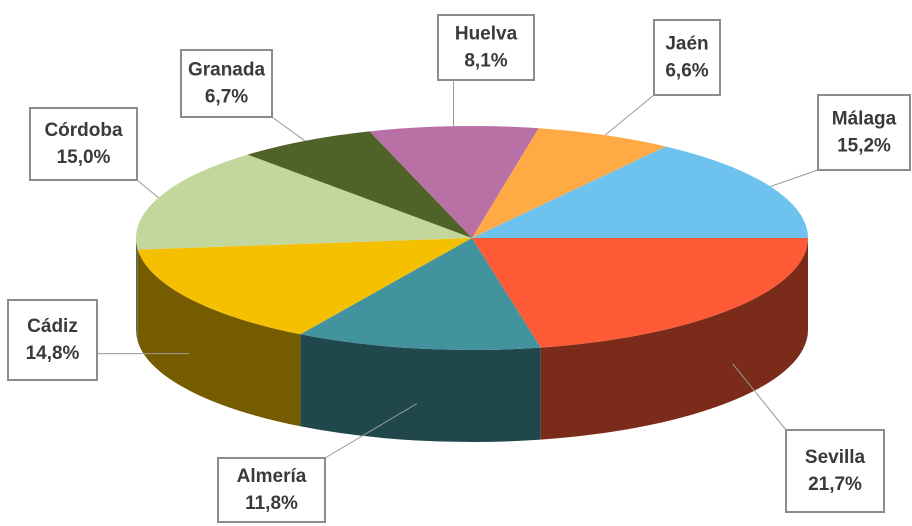 Image resolution: width=912 pixels, height=526 pixels. What do you see at coordinates (52, 326) in the screenshot?
I see `label-name: Cádiz` at bounding box center [52, 326].